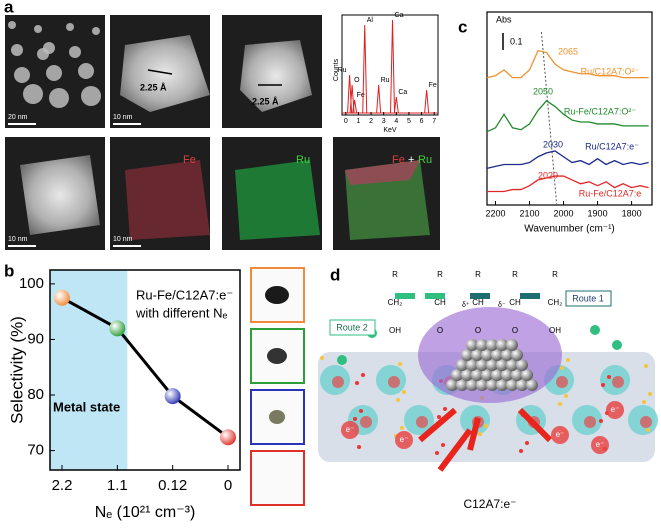  Describe the element at coordinates (160, 72) in the screenshot. I see `lattice-marker` at that location.